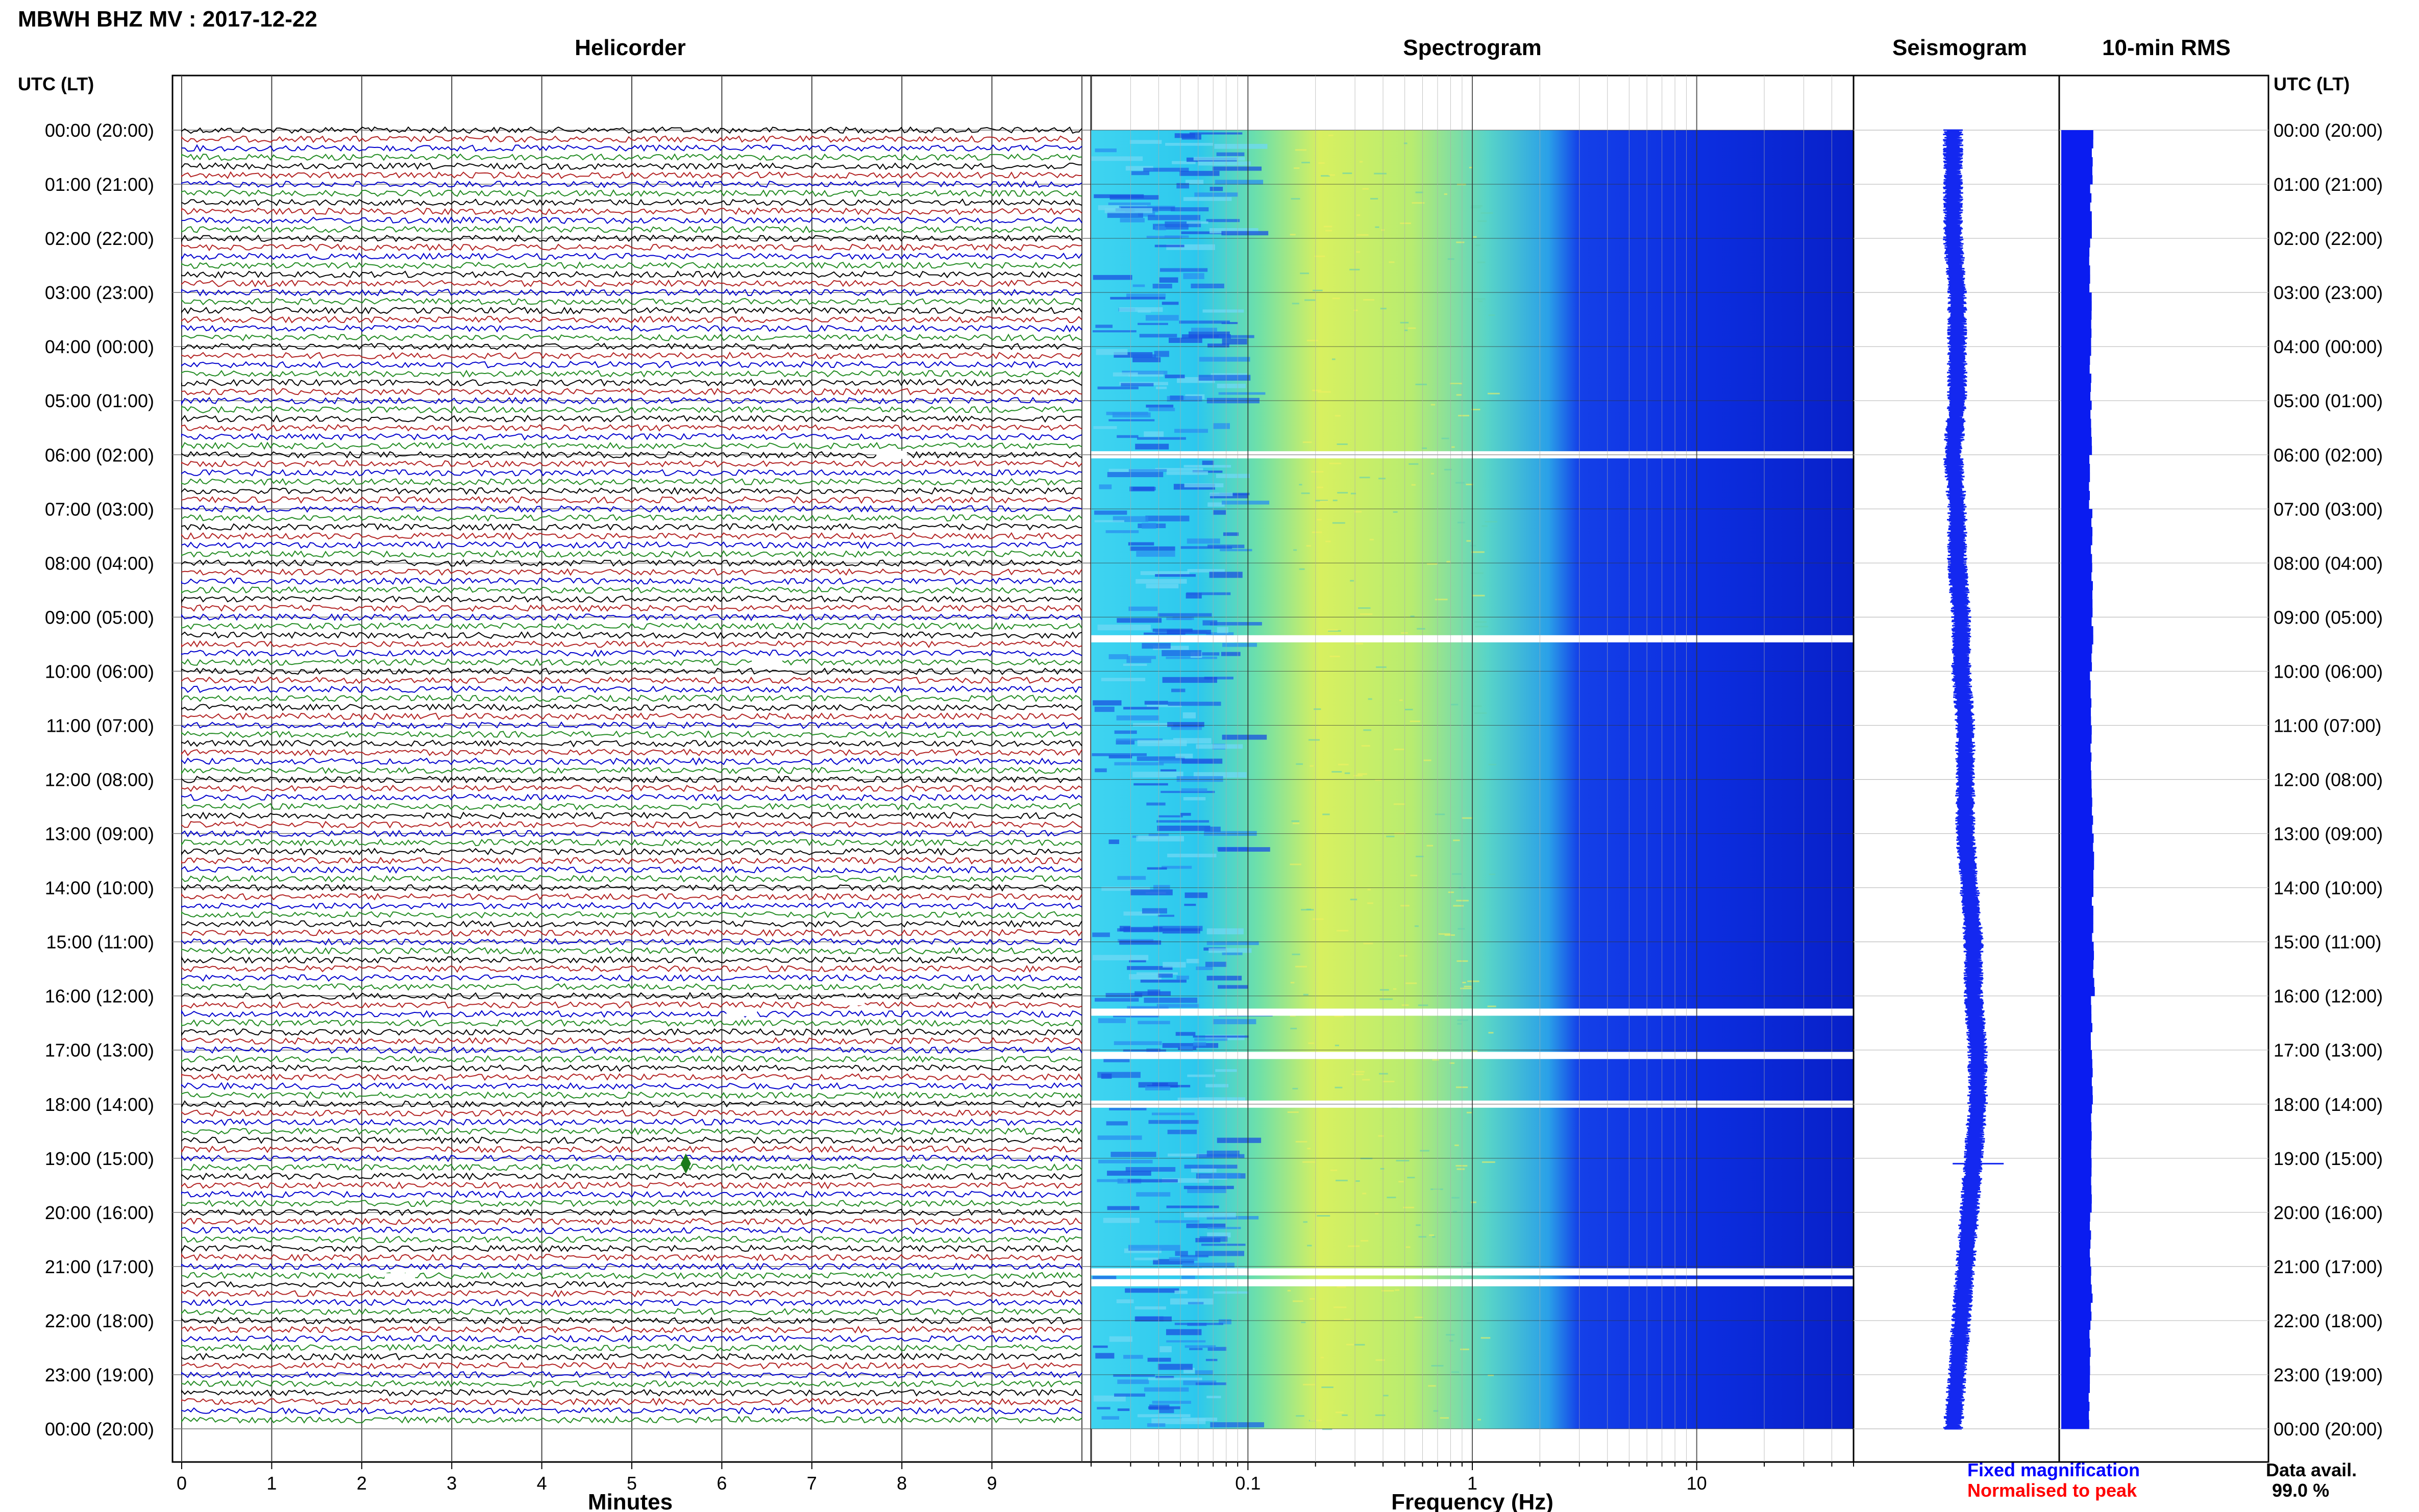  What do you see at coordinates (1965, 779) in the screenshot?
I see `seismogram-trace` at bounding box center [1965, 779].